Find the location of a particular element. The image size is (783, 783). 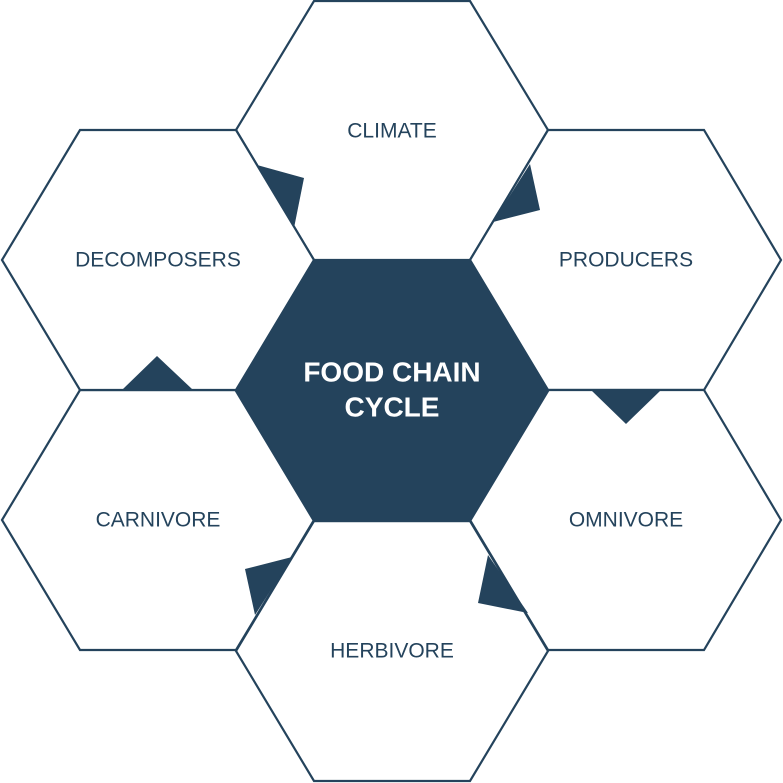

label-producers: PRODUCERS is located at coordinates (626, 260).